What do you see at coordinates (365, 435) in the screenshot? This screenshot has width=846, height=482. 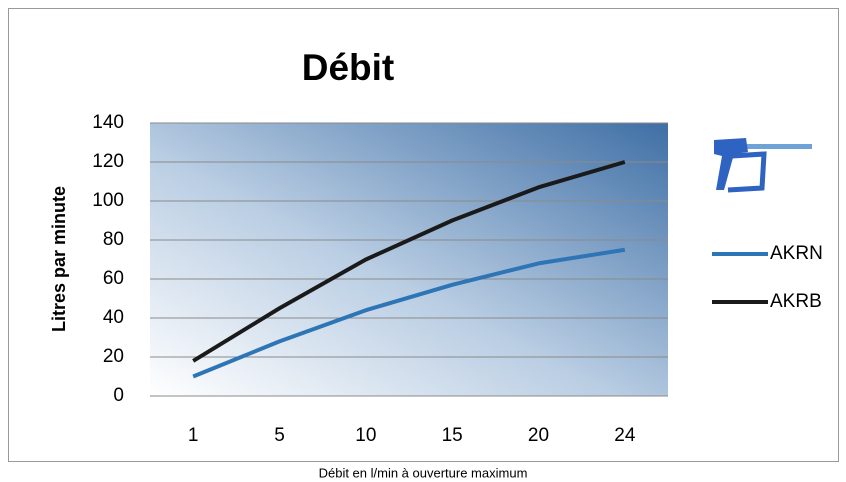 I see `x-tick-label: 10` at bounding box center [365, 435].